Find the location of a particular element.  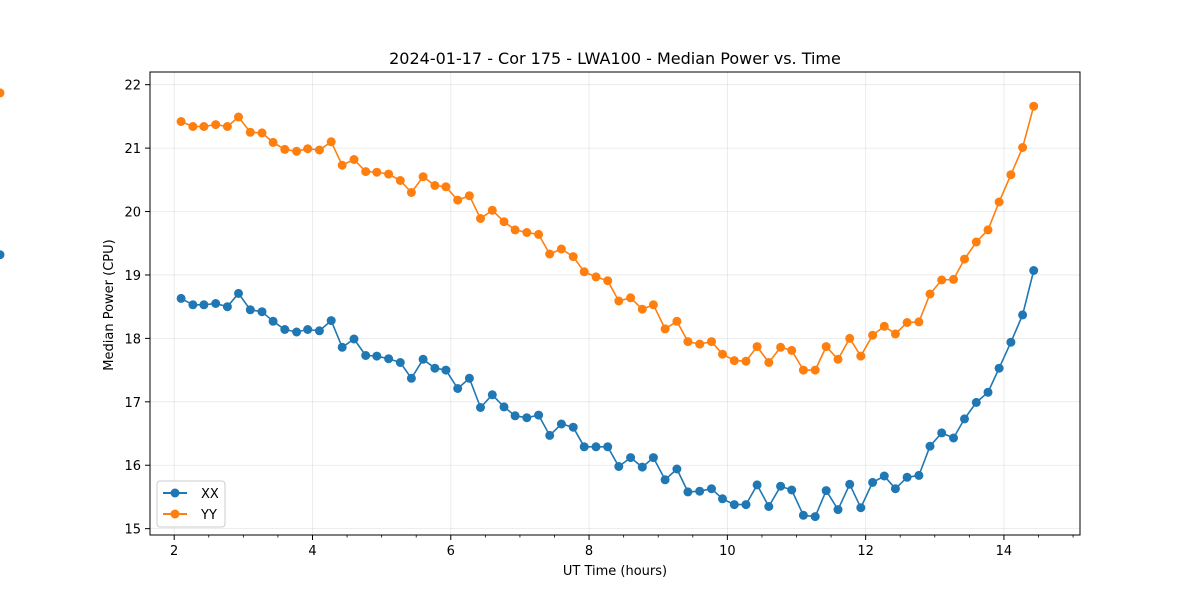

y-tick-label: 22 is located at coordinates (132, 86).